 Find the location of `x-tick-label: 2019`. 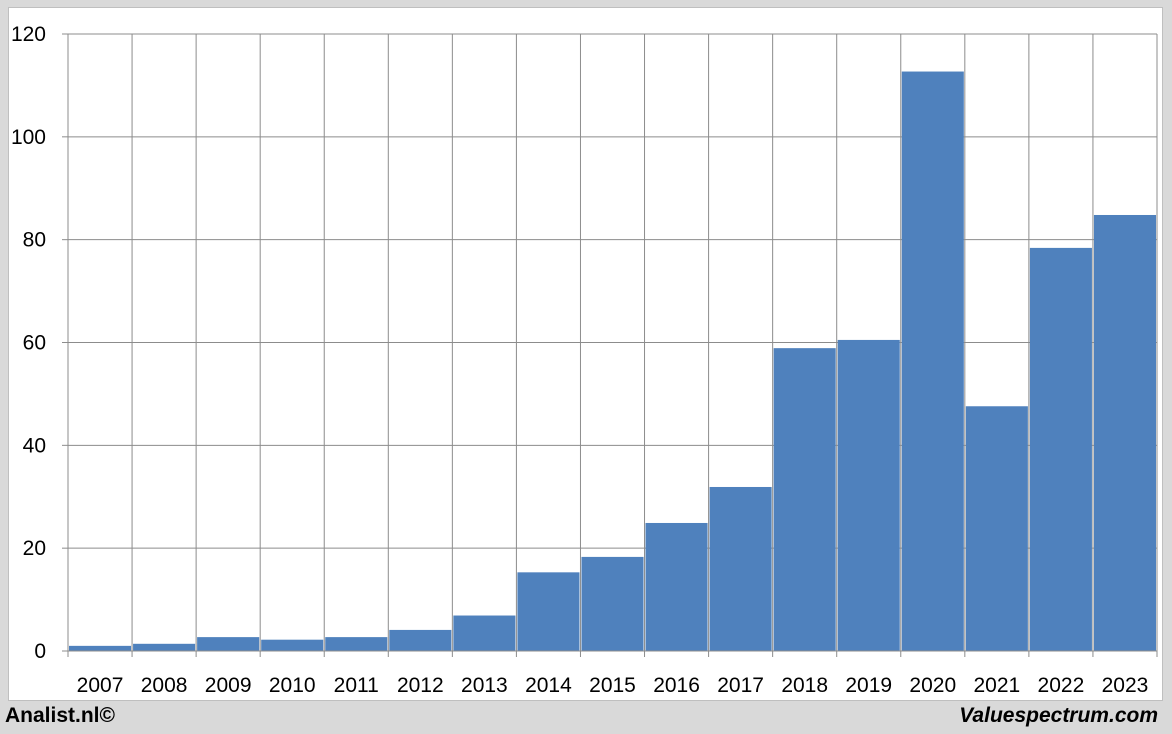

x-tick-label: 2019 is located at coordinates (868, 685).